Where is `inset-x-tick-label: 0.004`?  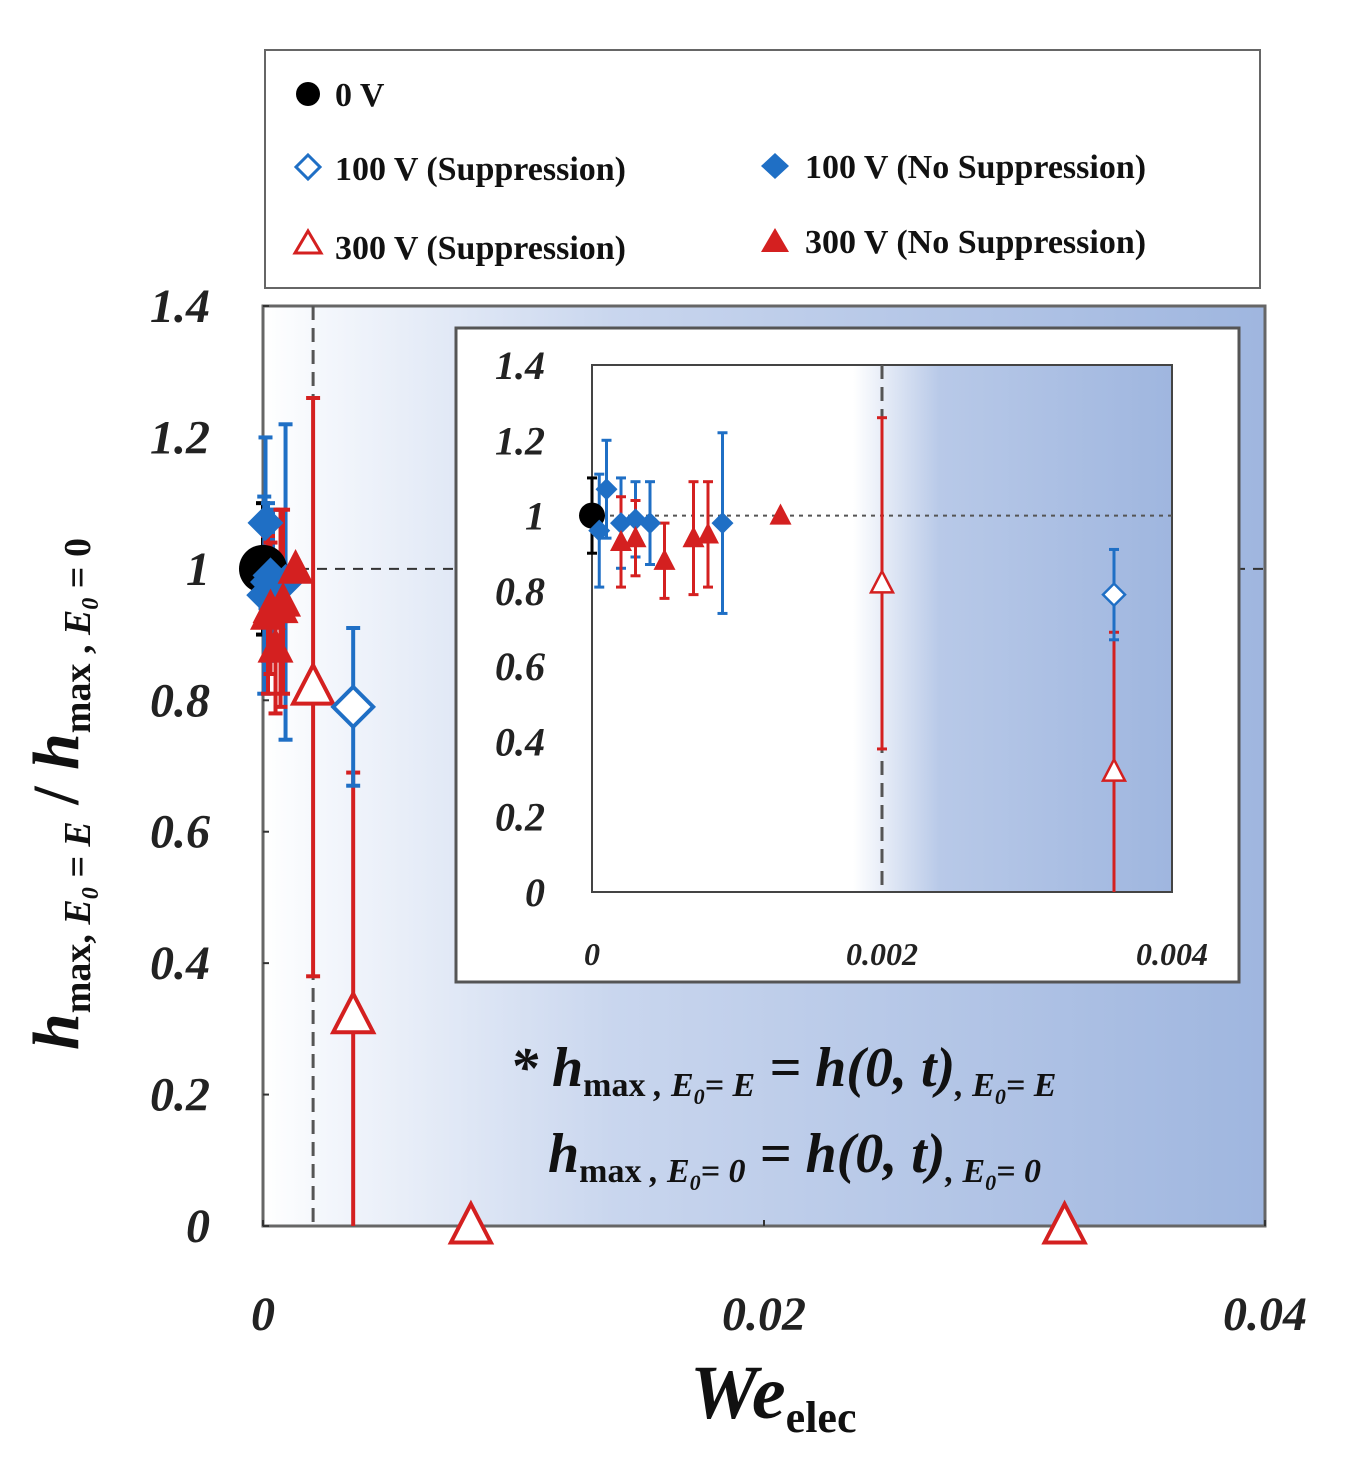 inset-x-tick-label: 0.004 is located at coordinates (1172, 954).